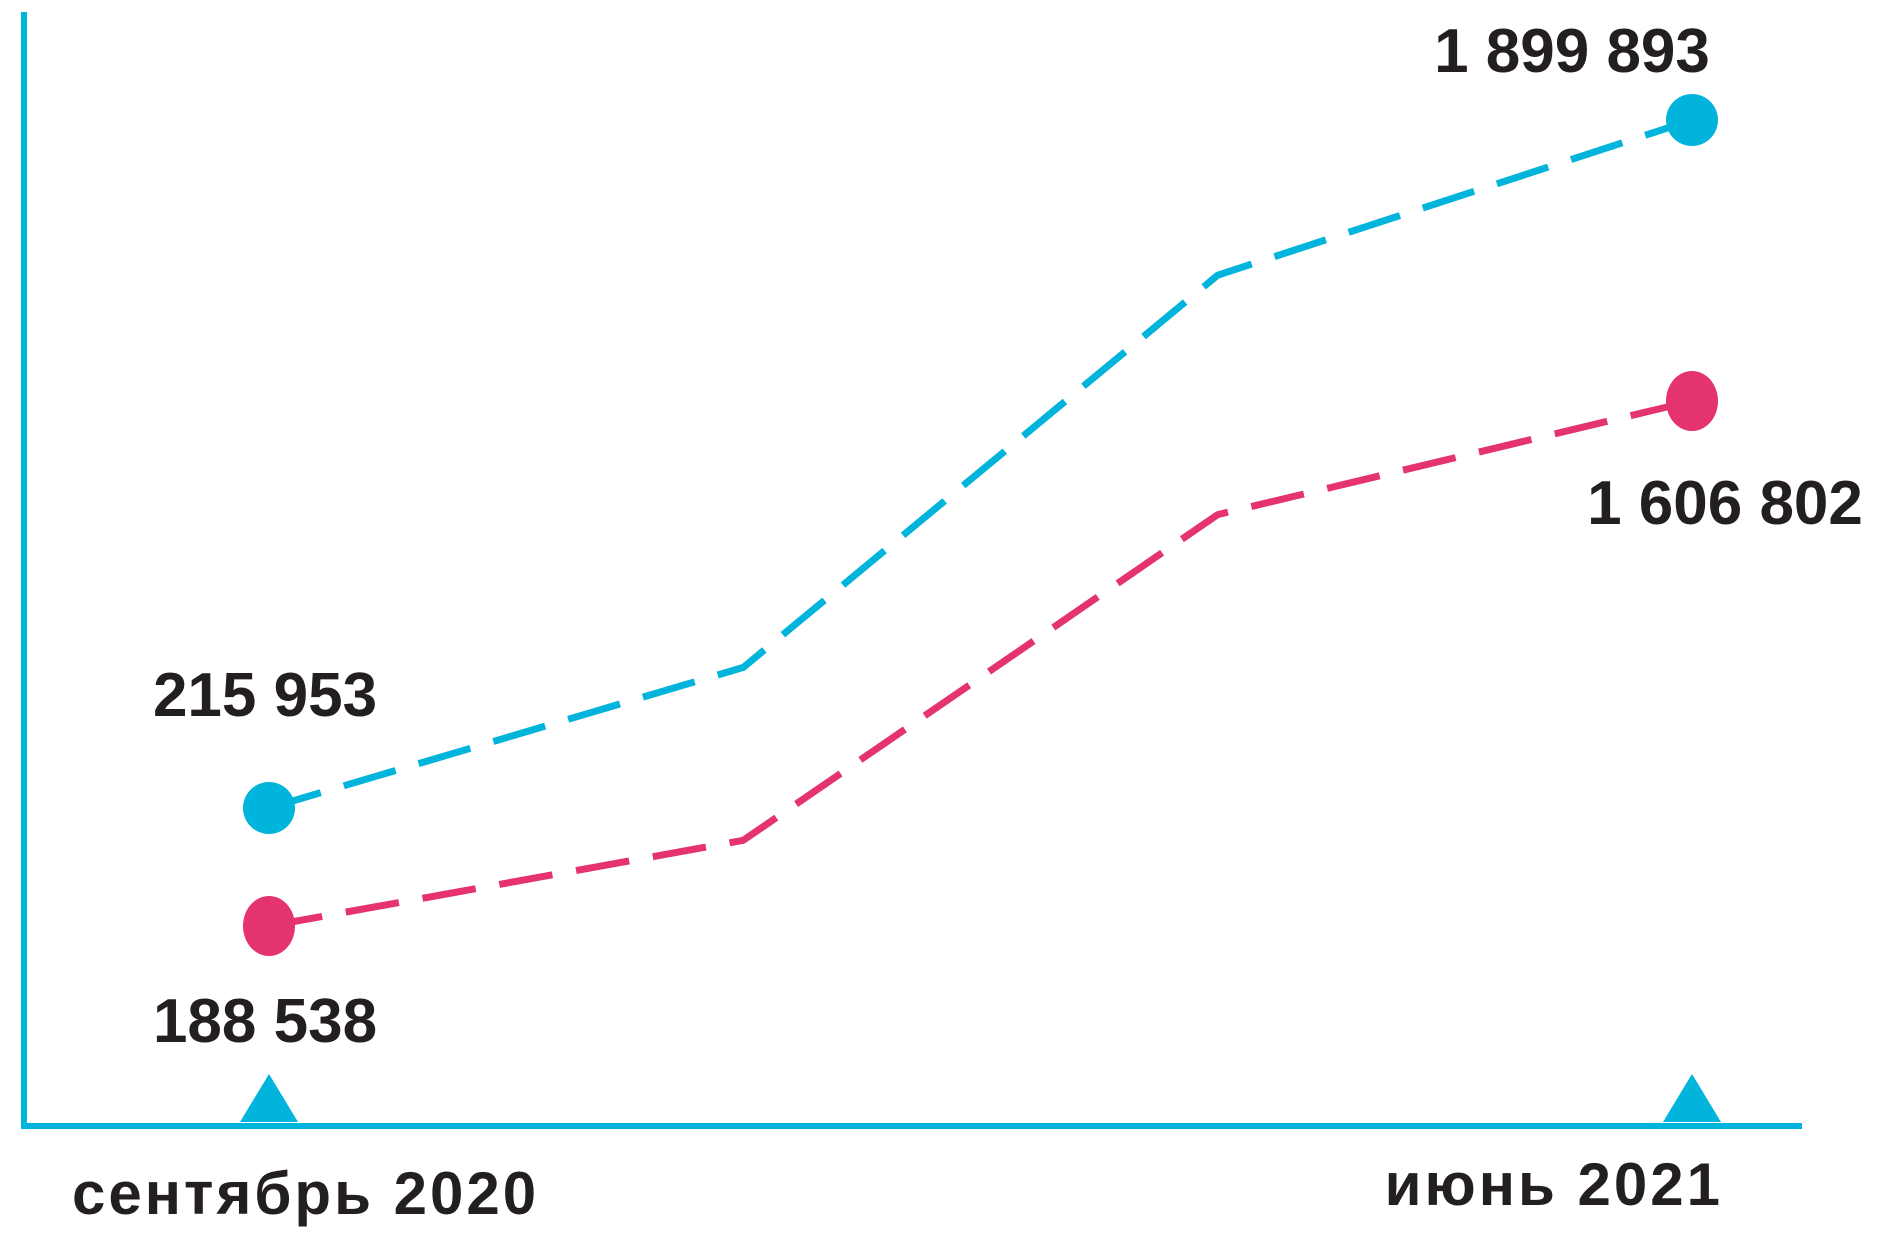  What do you see at coordinates (1725, 503) in the screenshot?
I see `series-2-data-label: 1 606 802` at bounding box center [1725, 503].